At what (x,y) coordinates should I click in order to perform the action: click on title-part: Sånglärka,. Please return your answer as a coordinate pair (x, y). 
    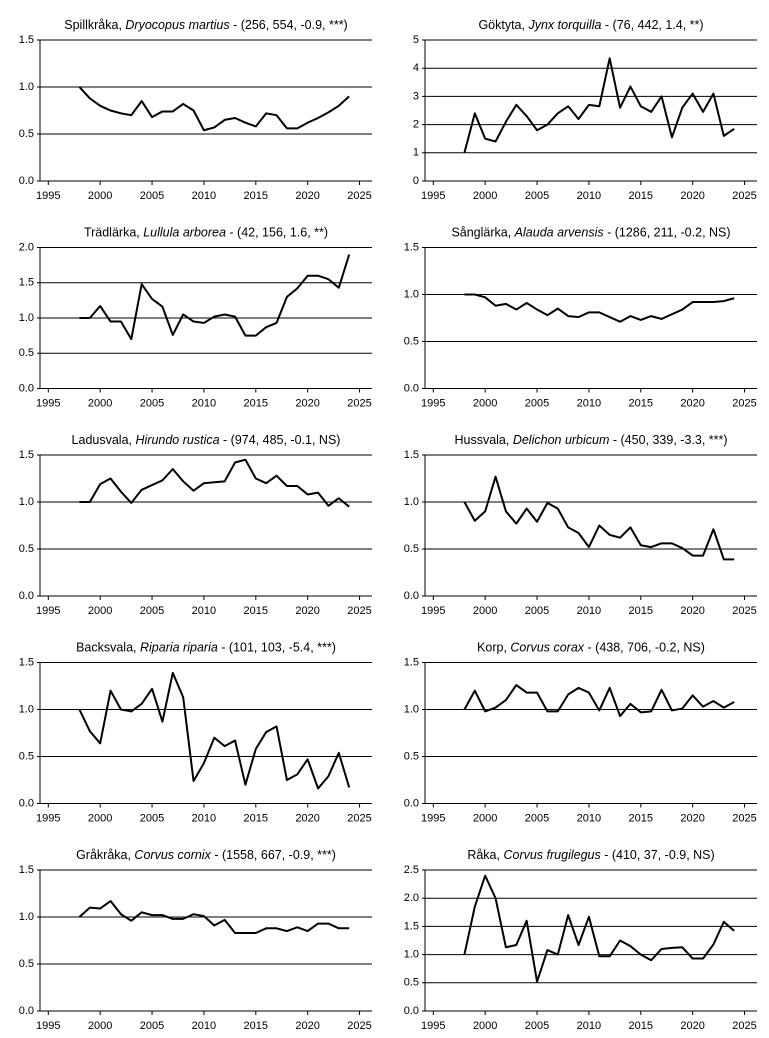
    Looking at the image, I should click on (482, 233).